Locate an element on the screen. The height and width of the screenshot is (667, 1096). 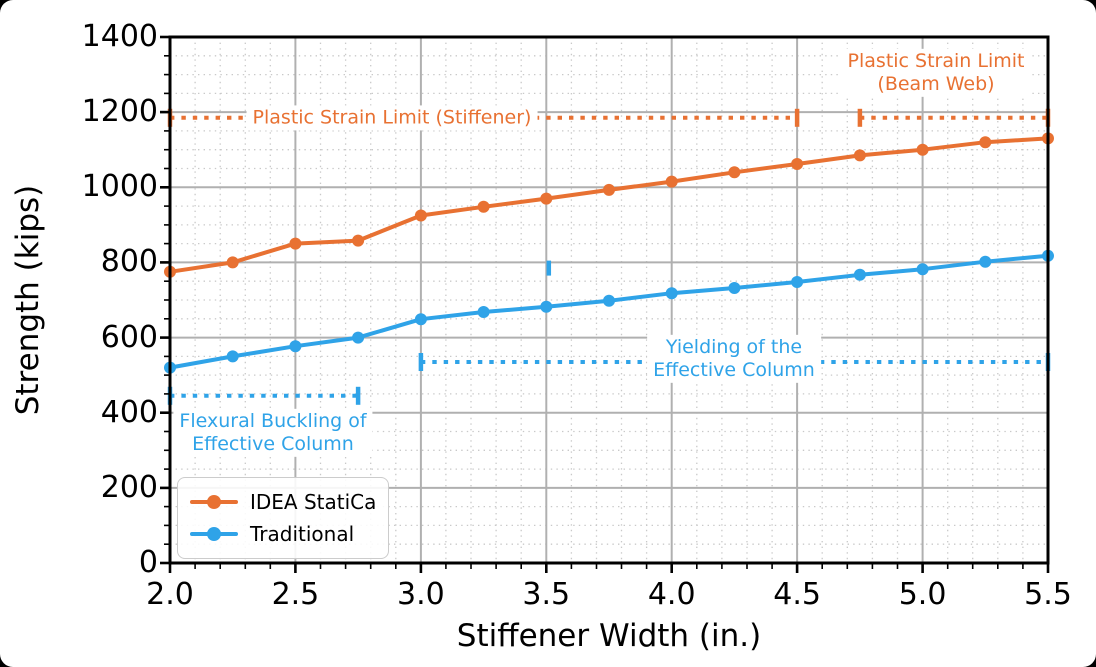
y-tick-label: 600 is located at coordinates (129, 337).